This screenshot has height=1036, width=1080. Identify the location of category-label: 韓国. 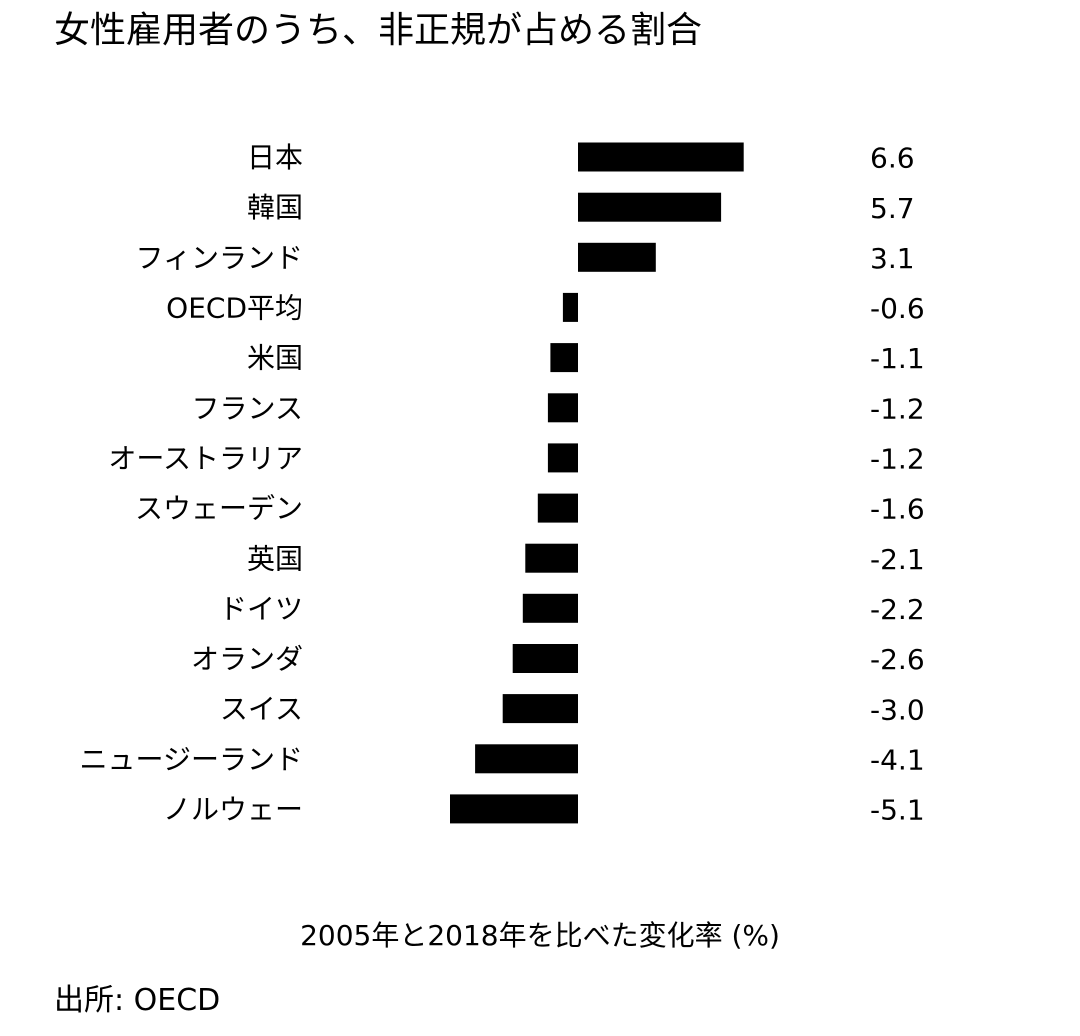
(275, 207).